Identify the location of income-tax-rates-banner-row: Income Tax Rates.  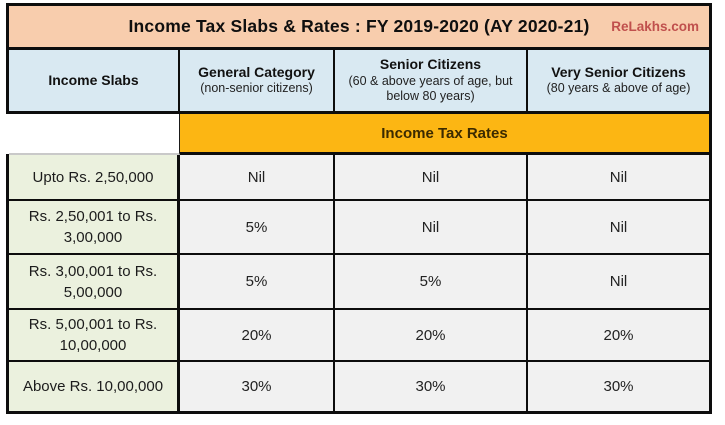
(357, 134).